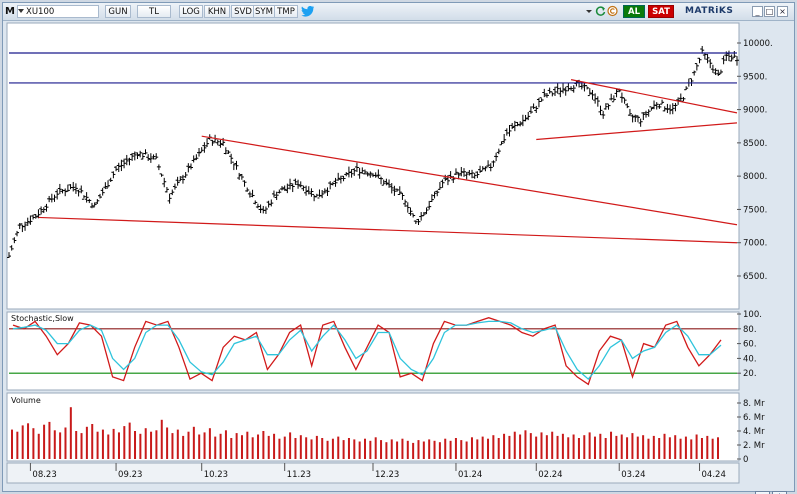 The width and height of the screenshot is (797, 494). I want to click on x-tick-label: 12.23, so click(387, 475).